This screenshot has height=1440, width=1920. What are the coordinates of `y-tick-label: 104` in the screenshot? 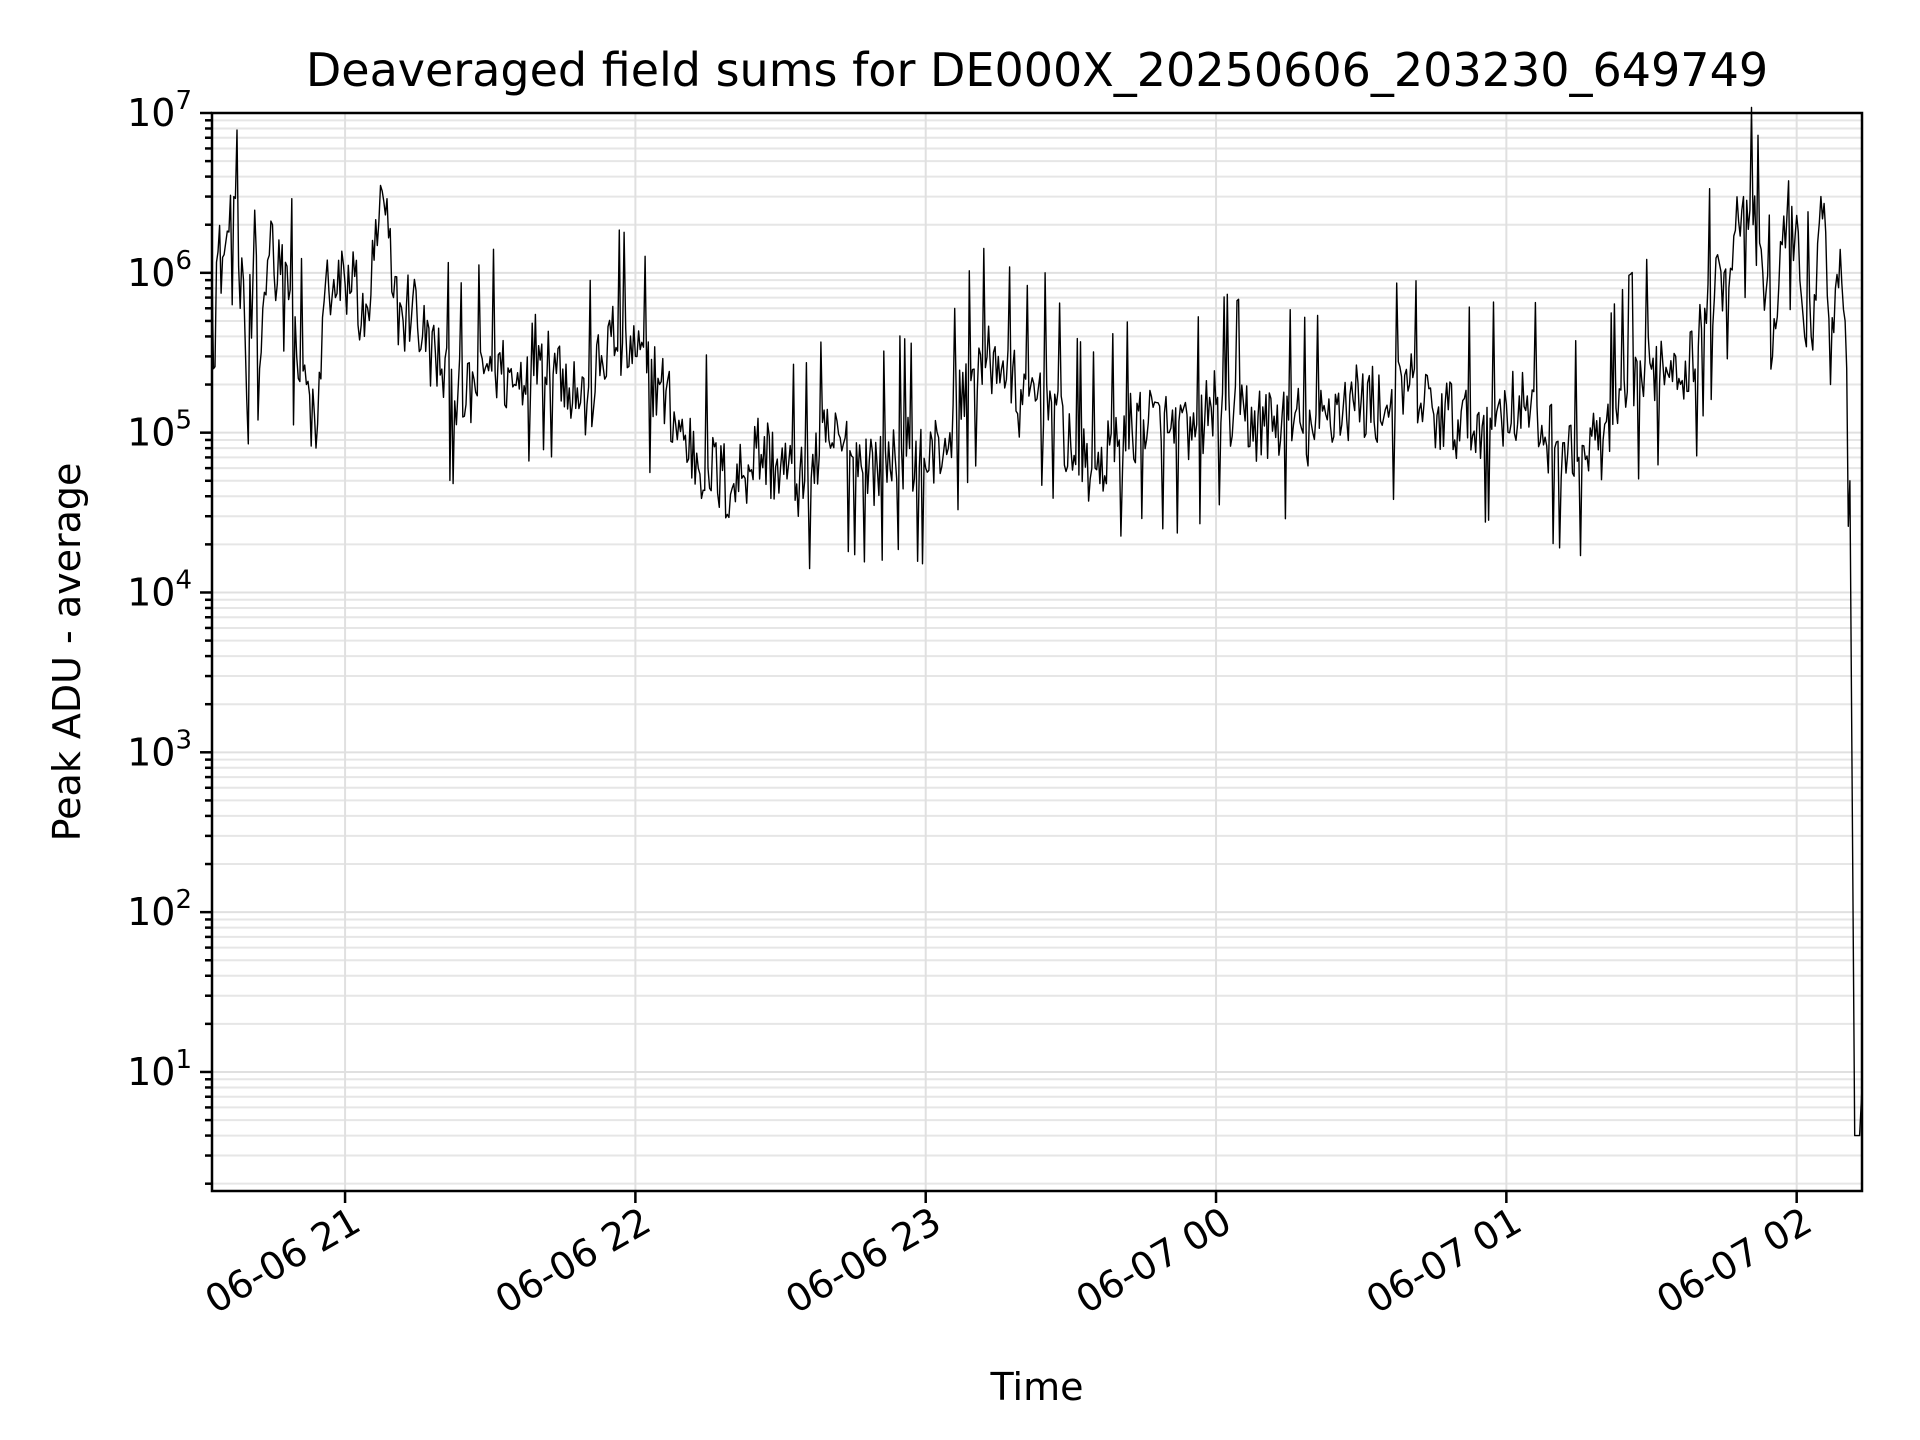 It's located at (159, 589).